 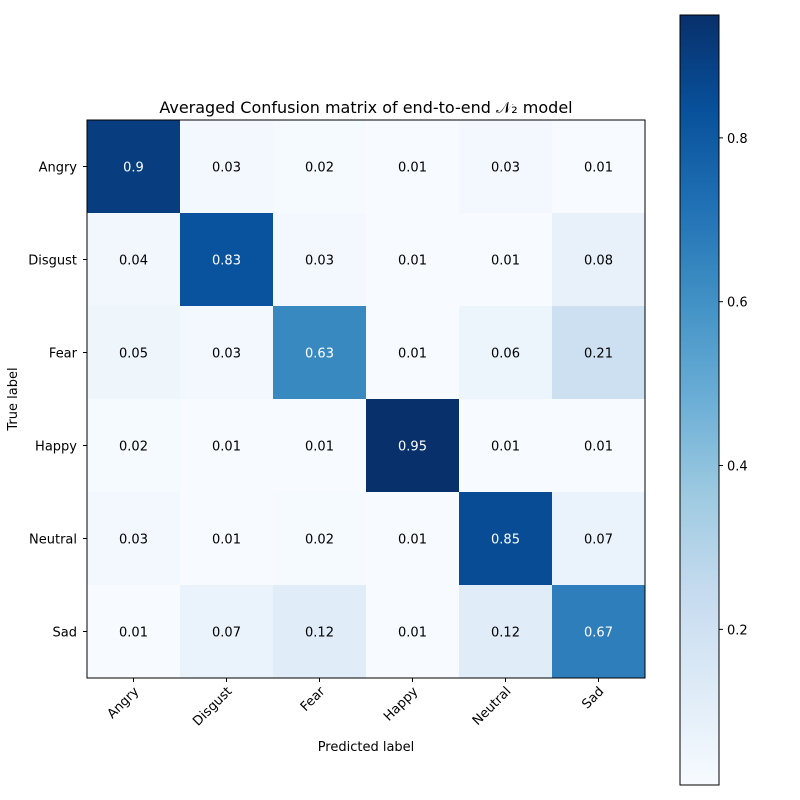 What do you see at coordinates (737, 630) in the screenshot?
I see `colorbar-tick-label: 0.2` at bounding box center [737, 630].